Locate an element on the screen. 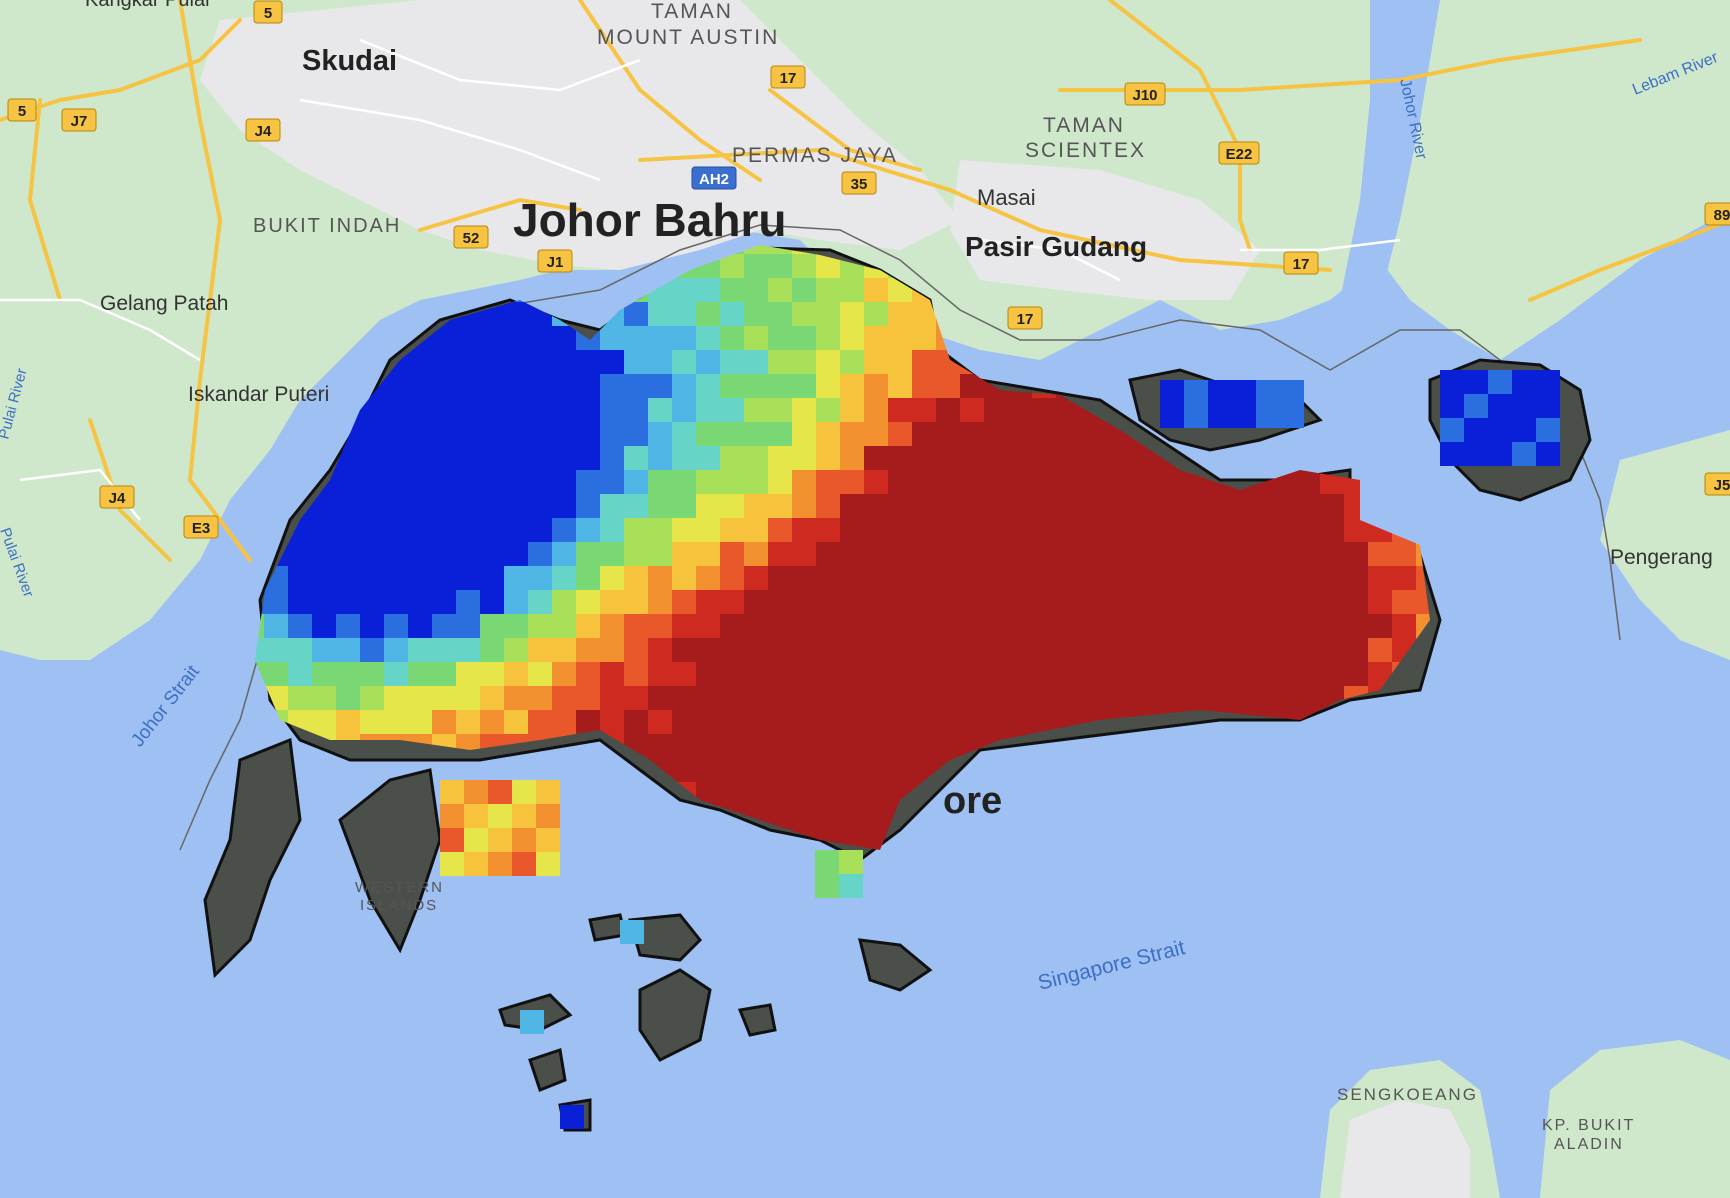 The width and height of the screenshot is (1730, 1198). label-masai: Masai is located at coordinates (1006, 197).